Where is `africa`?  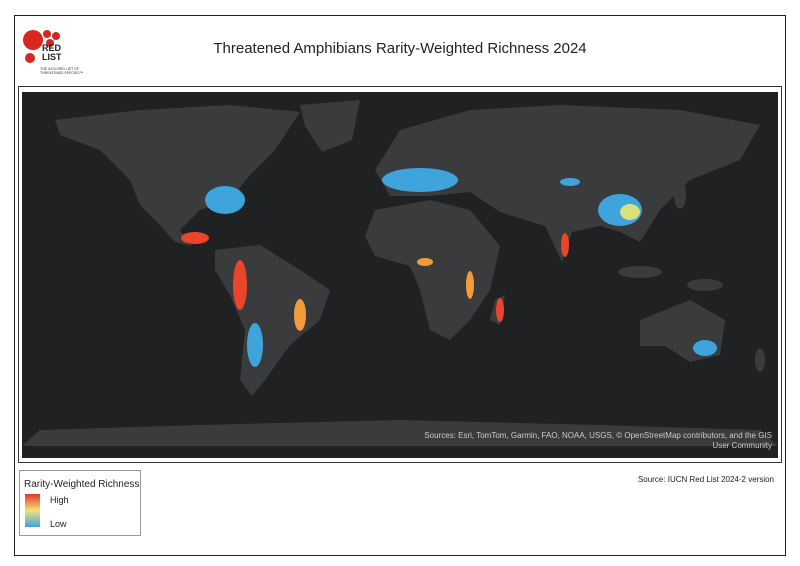
africa is located at coordinates (432, 270).